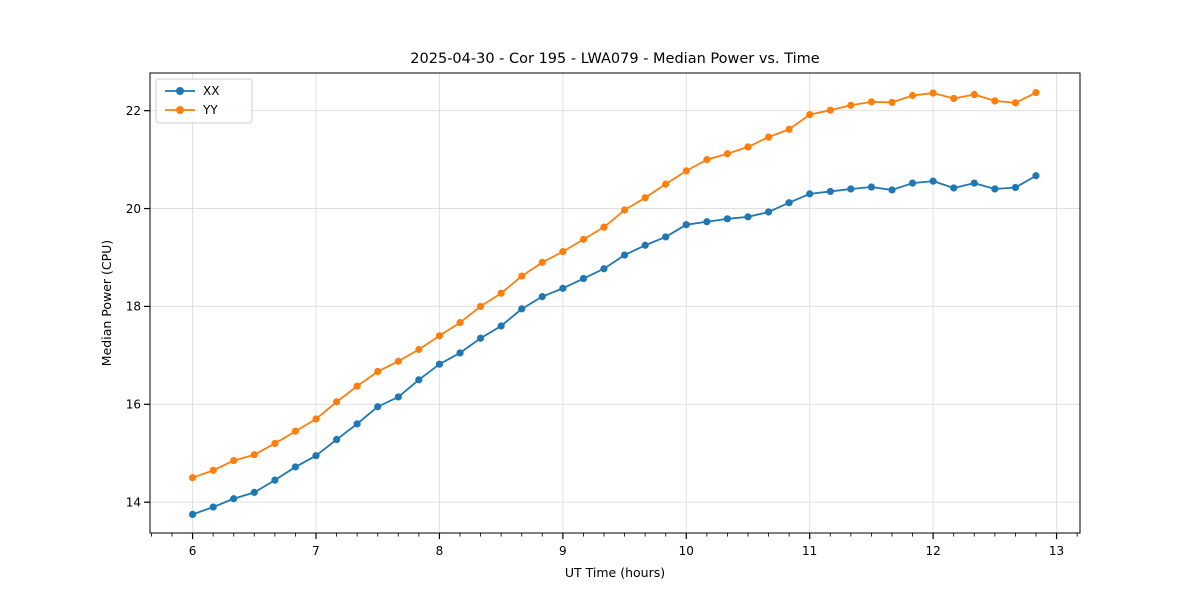 This screenshot has height=604, width=1200. Describe the element at coordinates (210, 110) in the screenshot. I see `legend-label: YY` at that location.